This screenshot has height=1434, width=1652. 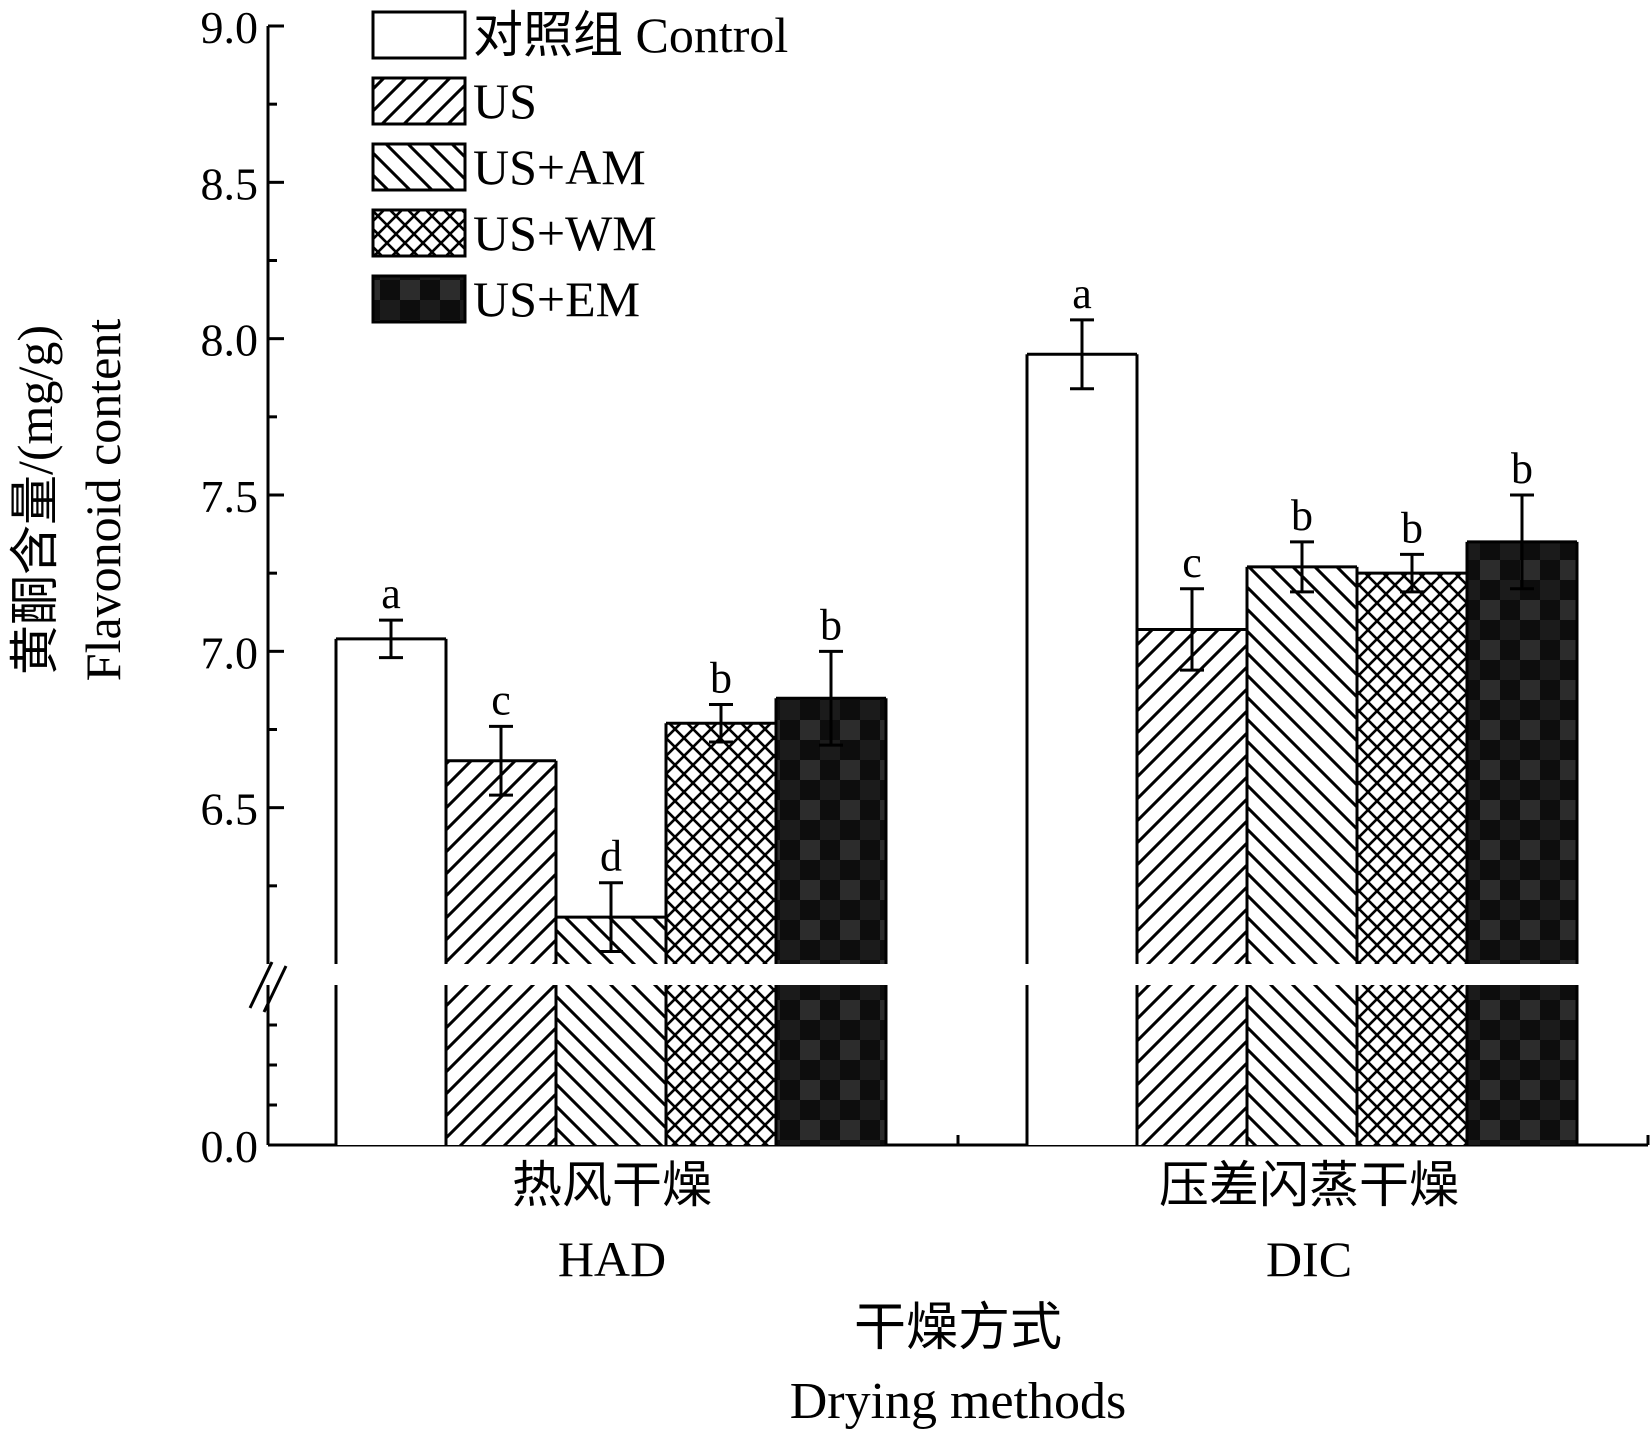 What do you see at coordinates (230, 183) in the screenshot?
I see `y-tick-label: 8.5` at bounding box center [230, 183].